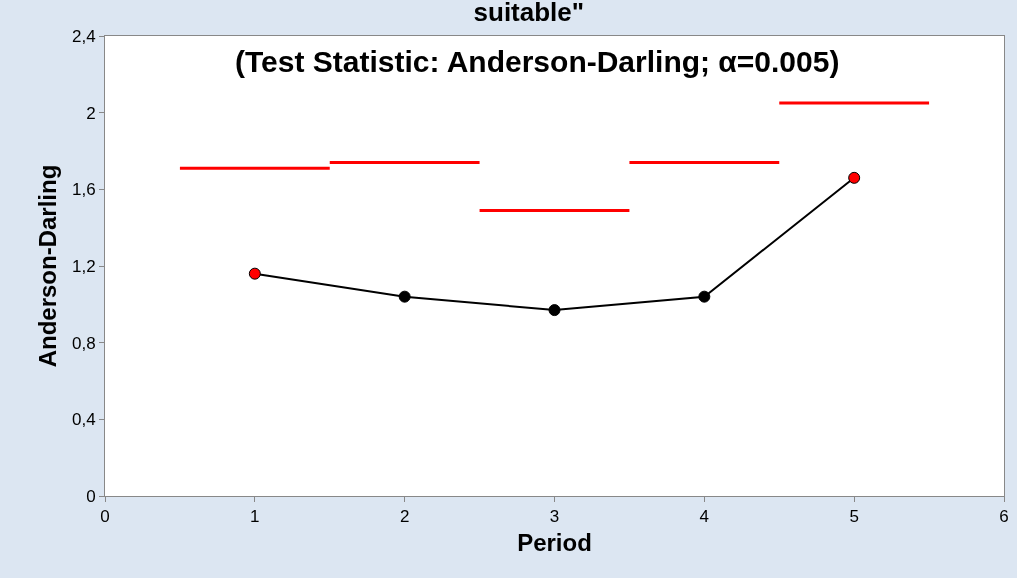  Describe the element at coordinates (91, 496) in the screenshot. I see `y-tick-label: 0` at that location.